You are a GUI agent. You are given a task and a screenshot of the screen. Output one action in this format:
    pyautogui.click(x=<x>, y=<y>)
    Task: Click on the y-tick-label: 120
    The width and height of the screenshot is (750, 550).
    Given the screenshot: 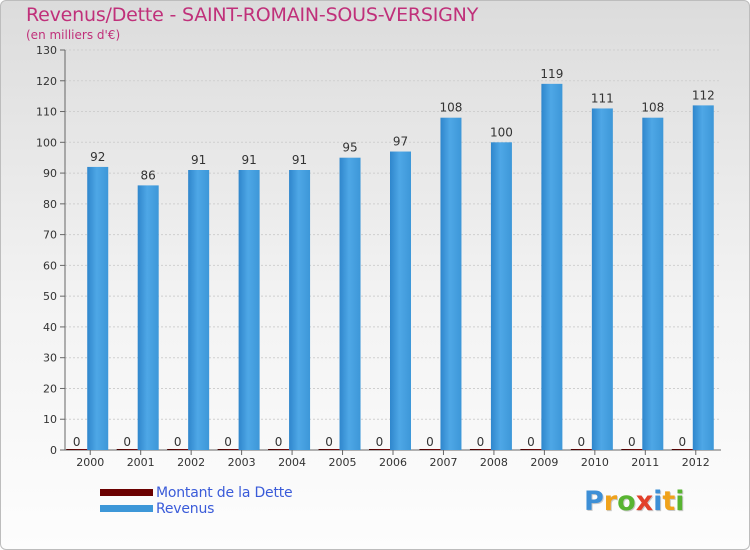 What is the action you would take?
    pyautogui.click(x=46, y=81)
    